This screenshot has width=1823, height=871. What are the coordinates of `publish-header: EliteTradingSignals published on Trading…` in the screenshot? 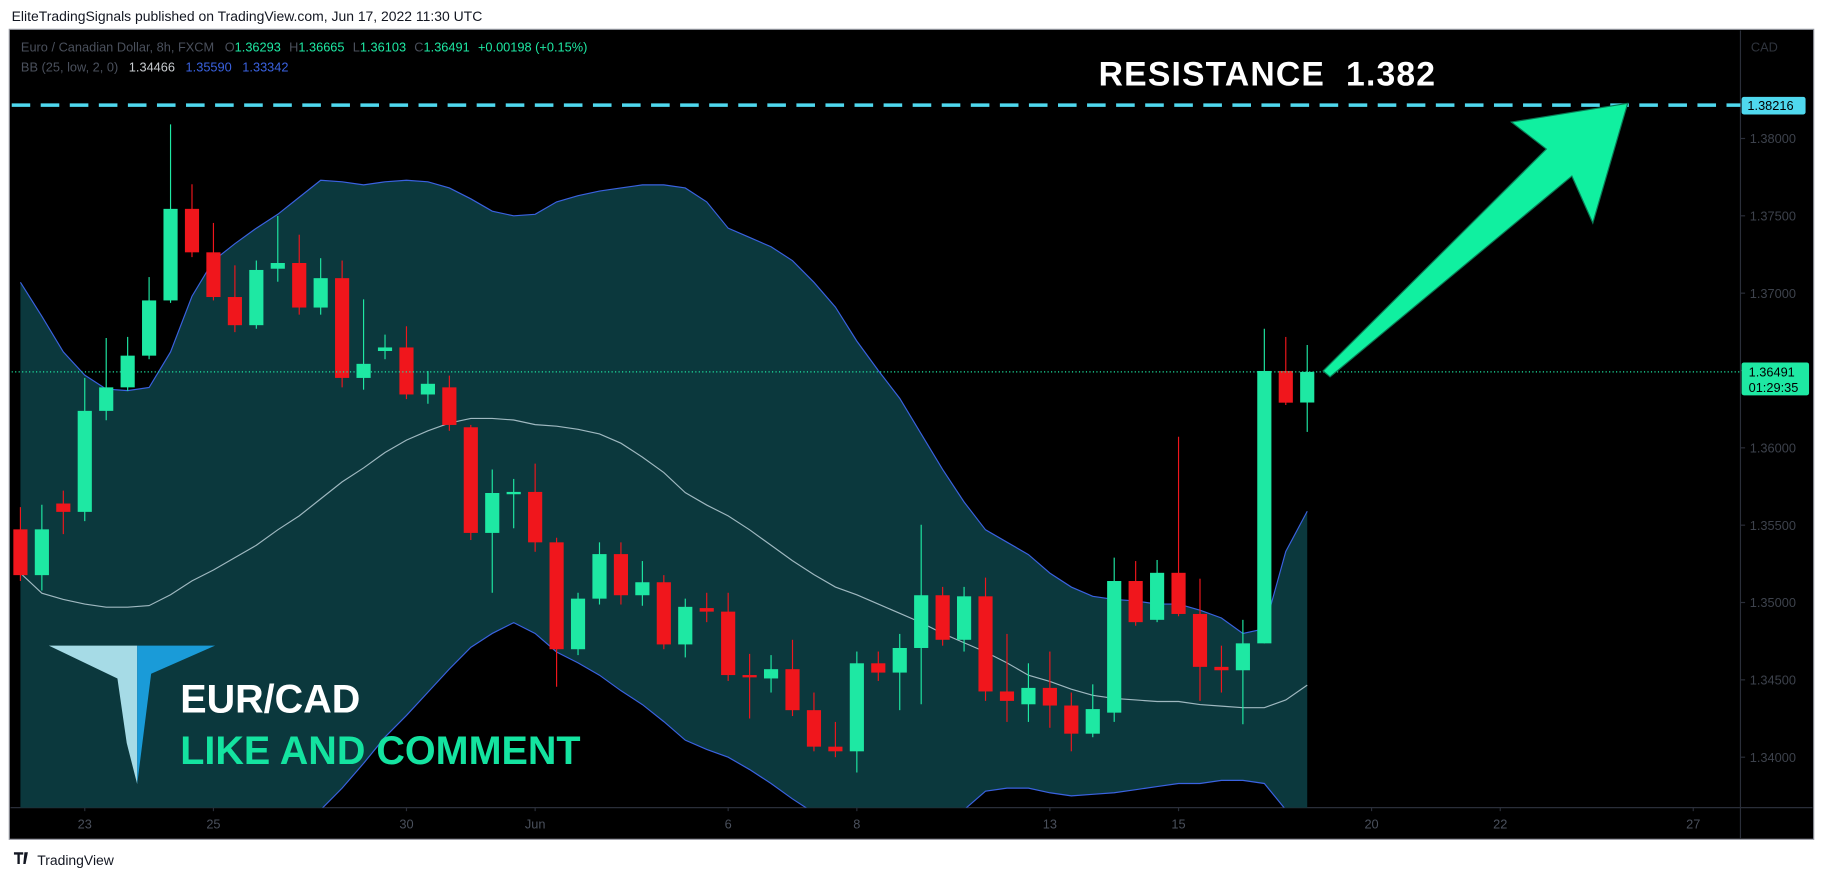 It's located at (247, 16).